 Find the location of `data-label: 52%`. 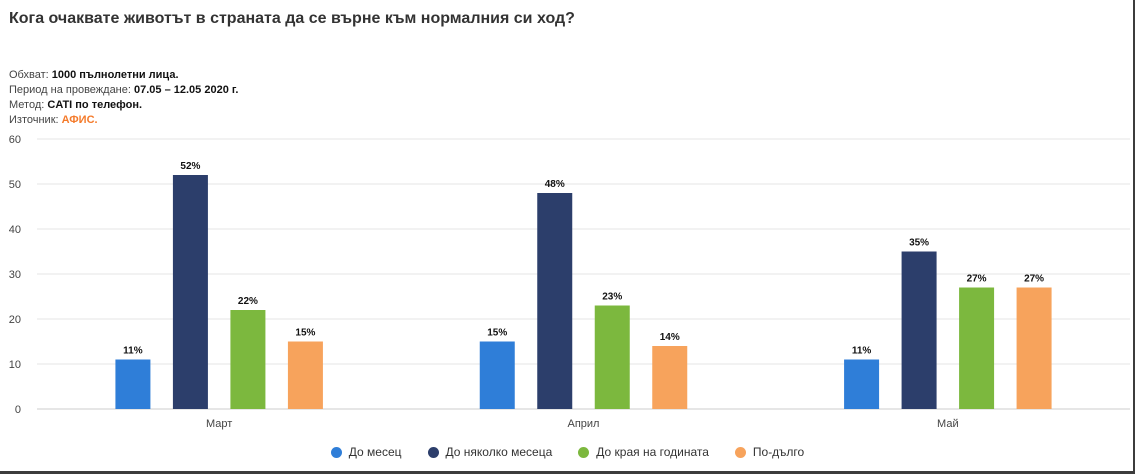

data-label: 52% is located at coordinates (190, 166).